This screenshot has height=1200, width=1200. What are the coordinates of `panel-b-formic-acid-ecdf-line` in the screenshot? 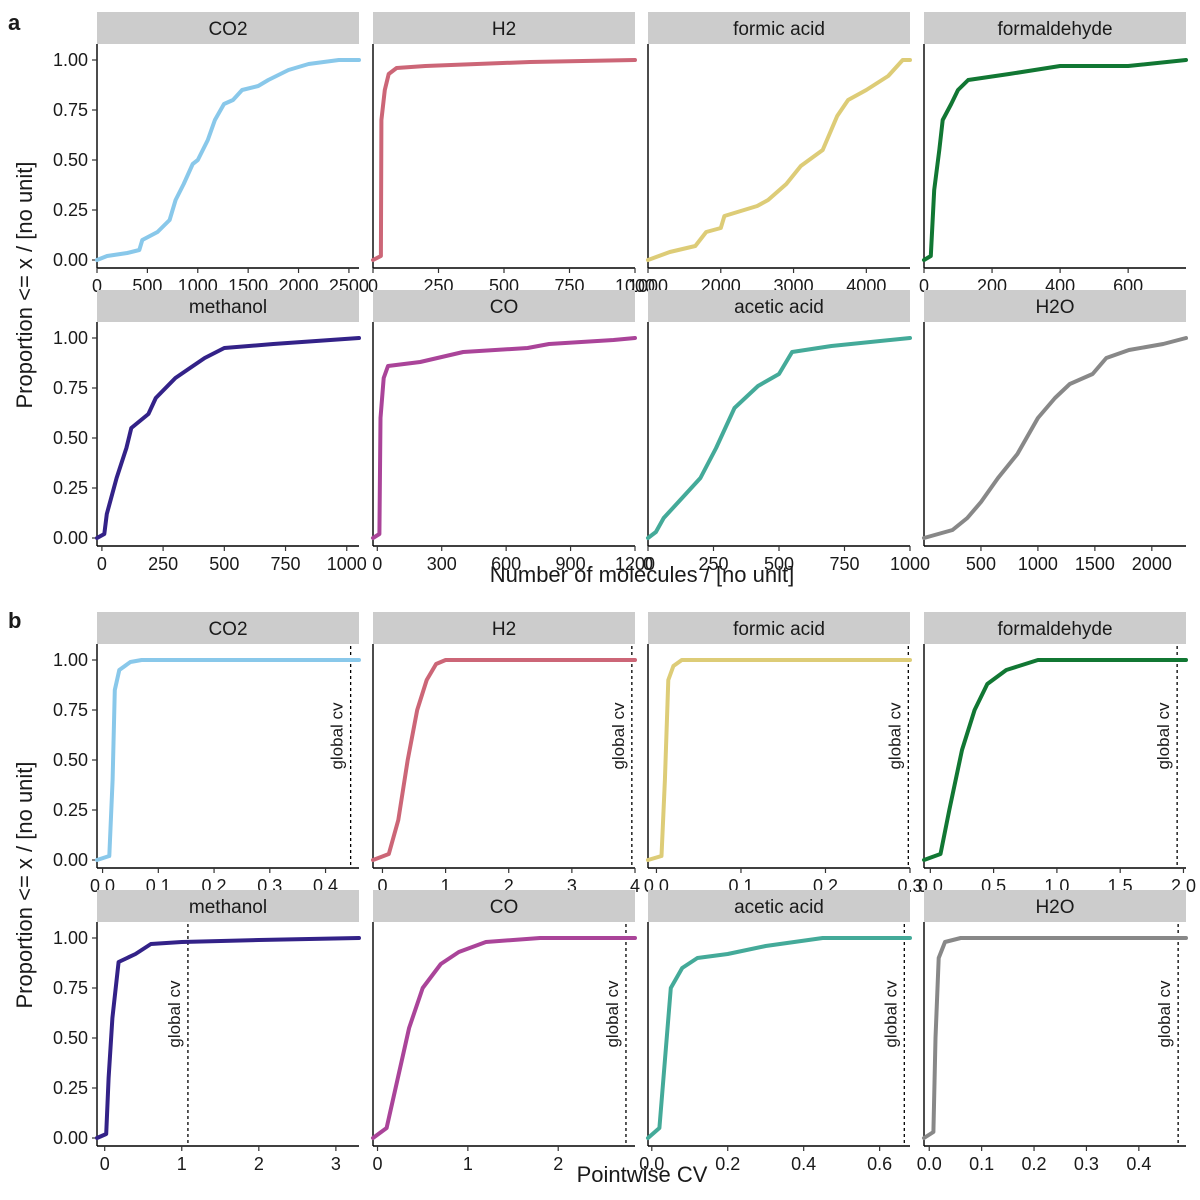 It's located at (779, 760).